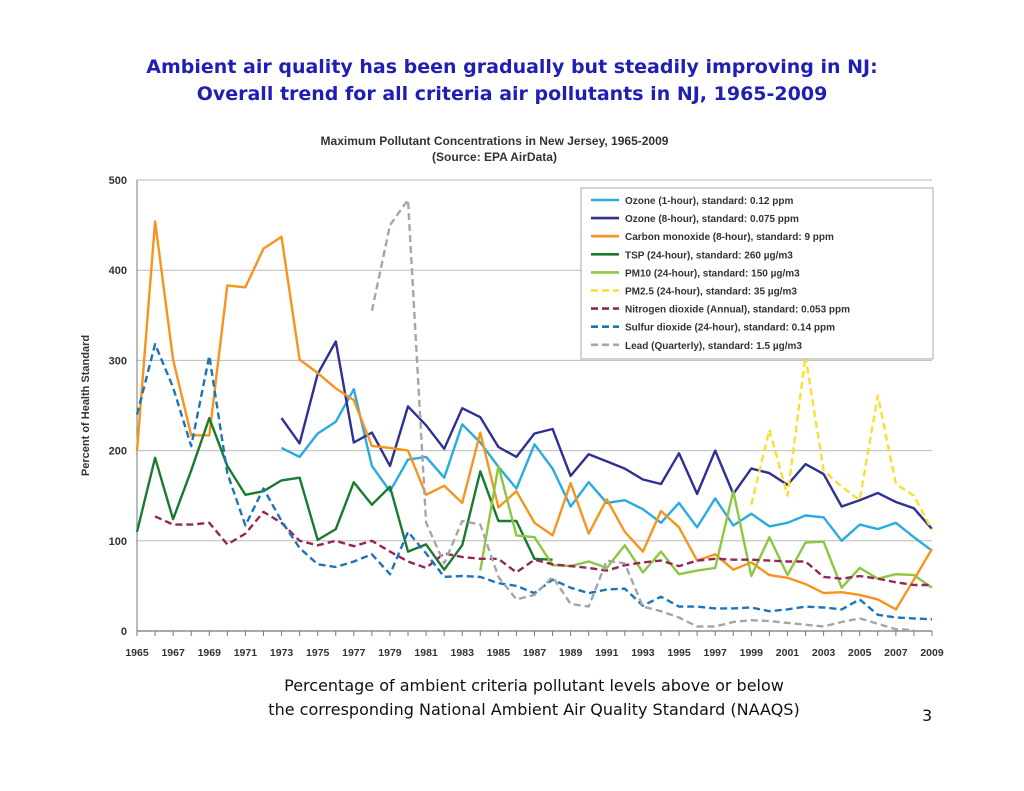 The width and height of the screenshot is (1024, 791). Describe the element at coordinates (210, 653) in the screenshot. I see `x-tick-label: 1969` at that location.